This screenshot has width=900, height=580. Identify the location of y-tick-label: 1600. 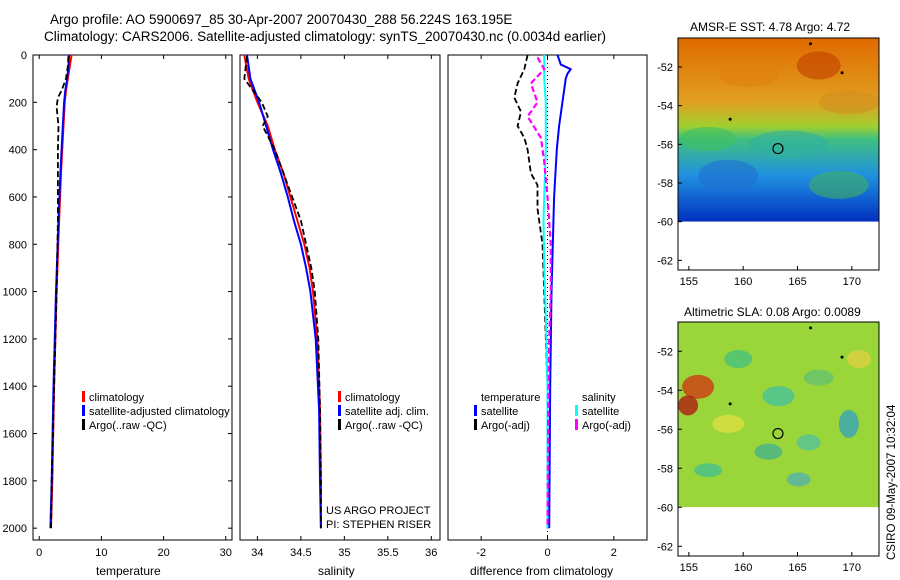
(15, 435).